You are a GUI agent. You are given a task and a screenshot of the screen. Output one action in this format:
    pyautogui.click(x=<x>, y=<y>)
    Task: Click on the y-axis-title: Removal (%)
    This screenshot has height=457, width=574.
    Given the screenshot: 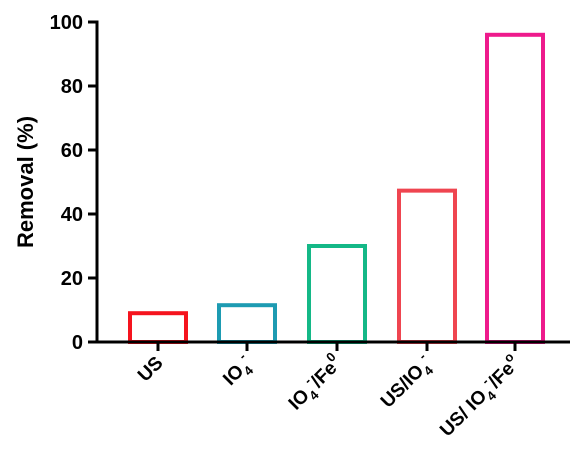 What is the action you would take?
    pyautogui.click(x=25, y=182)
    